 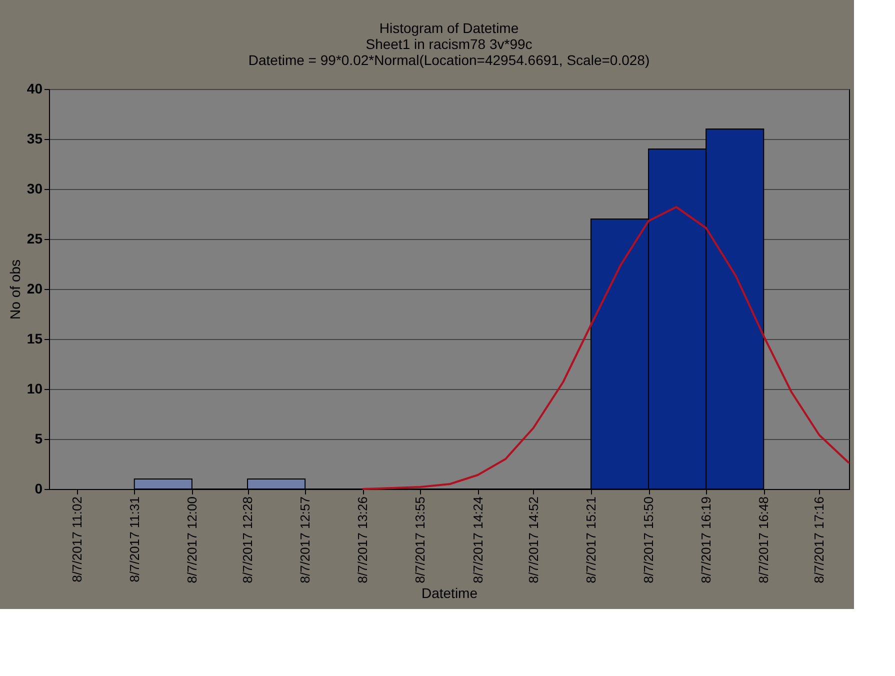 What do you see at coordinates (192, 540) in the screenshot?
I see `x-tick-label: 8/7/2017 12:00` at bounding box center [192, 540].